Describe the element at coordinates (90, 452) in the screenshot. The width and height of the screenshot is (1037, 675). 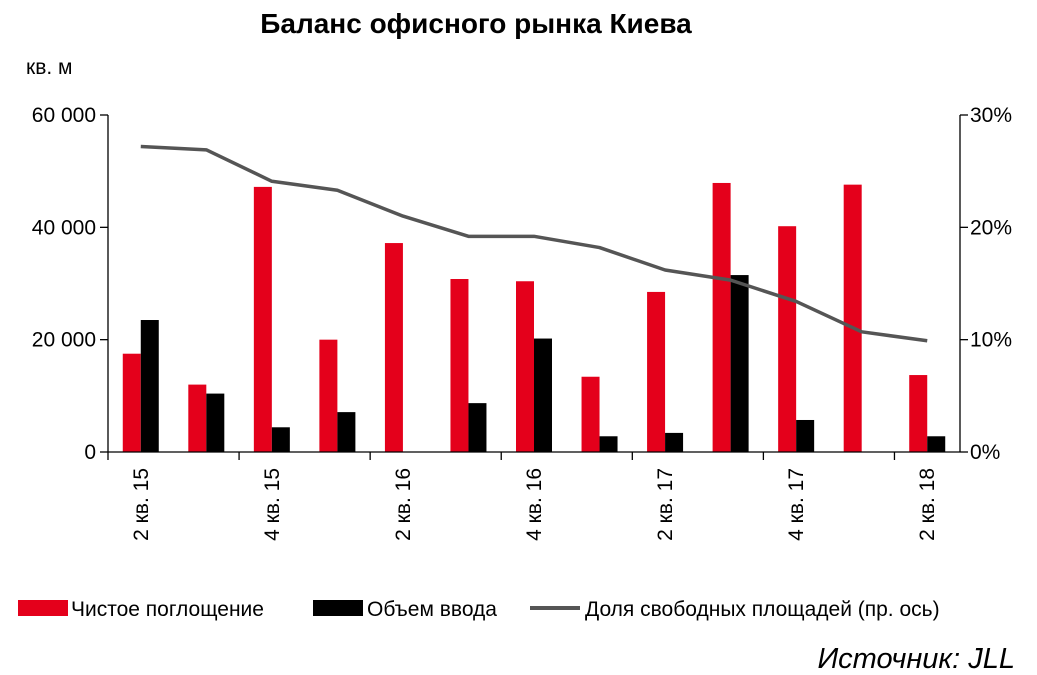
I see `y-tick-label: 0` at that location.